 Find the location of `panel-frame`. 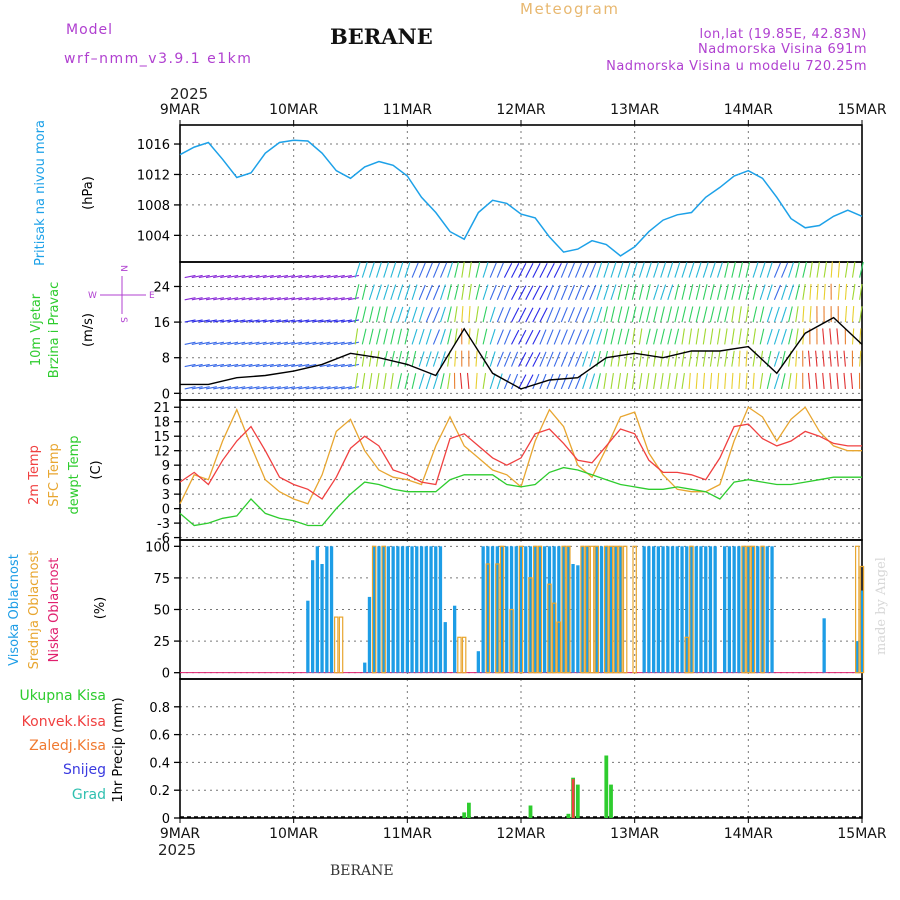

panel-frame is located at coordinates (521, 331).